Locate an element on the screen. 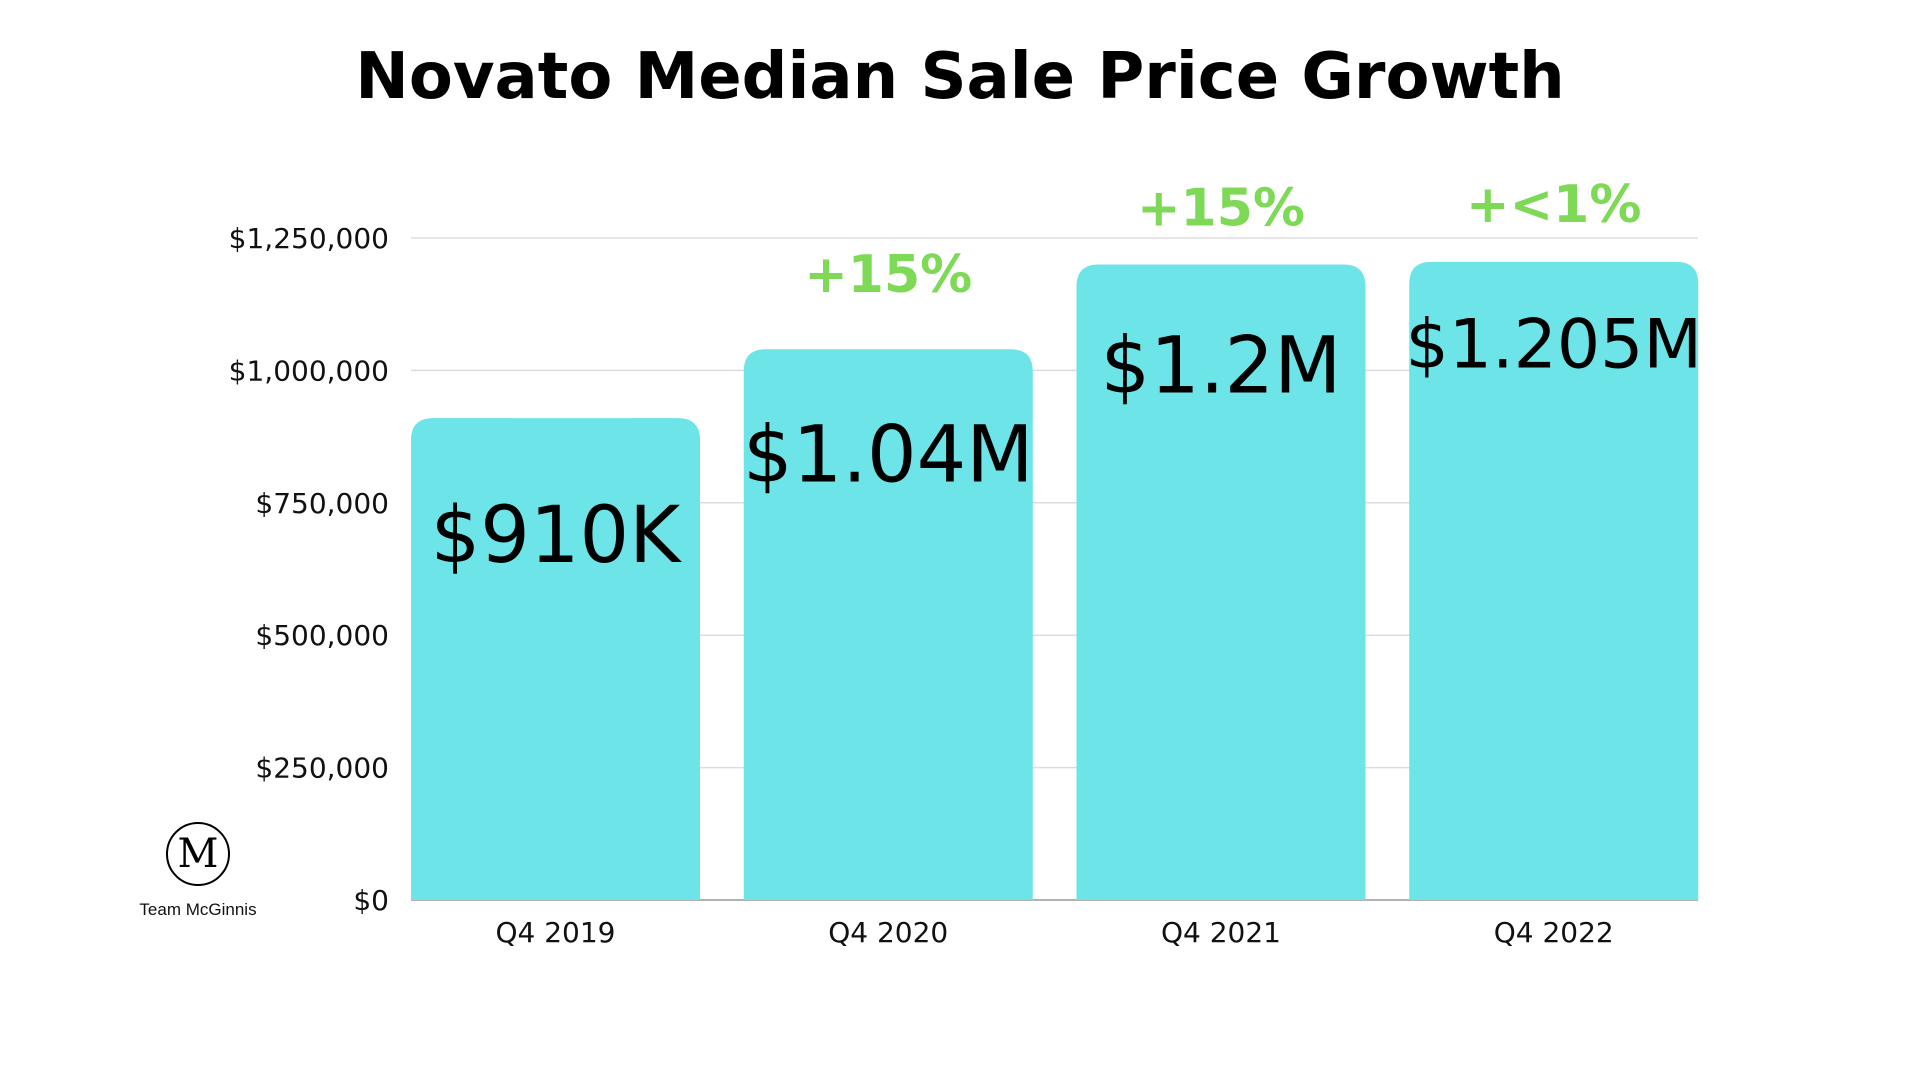 This screenshot has width=1920, height=1080. y-tick-label: $1,250,000 is located at coordinates (309, 238).